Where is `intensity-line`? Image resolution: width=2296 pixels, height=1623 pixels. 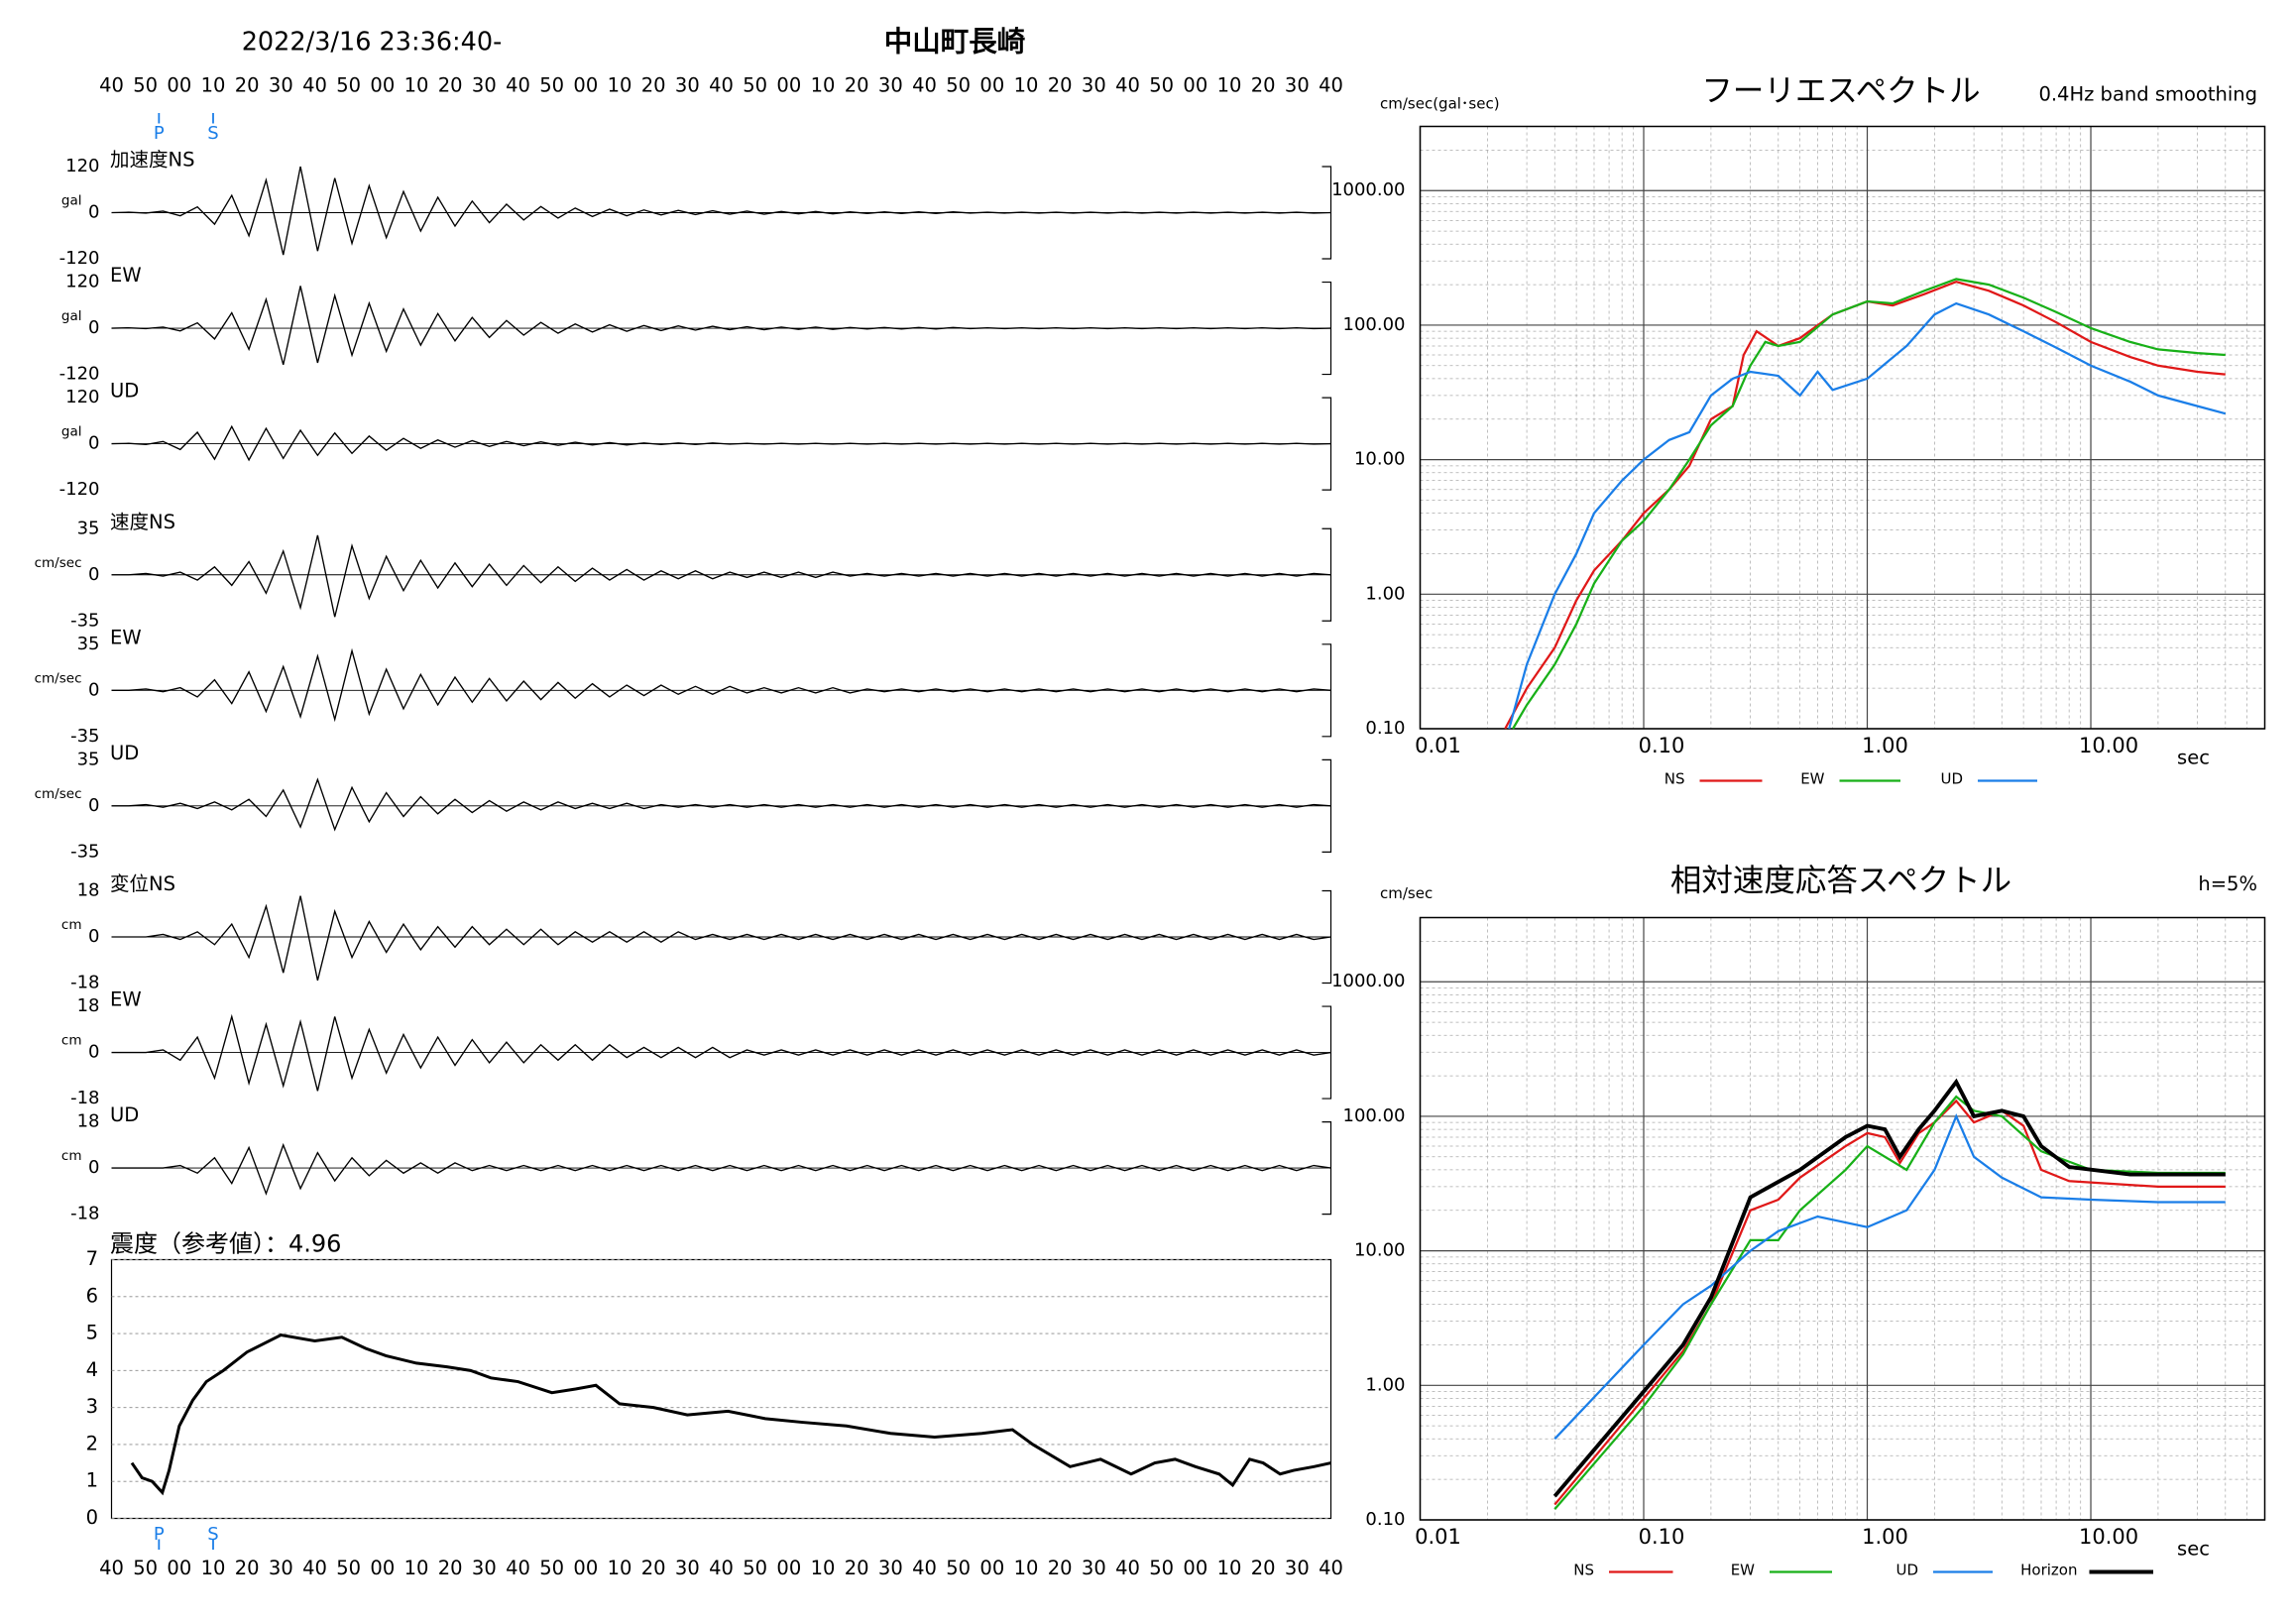
intensity-line is located at coordinates (731, 1414).